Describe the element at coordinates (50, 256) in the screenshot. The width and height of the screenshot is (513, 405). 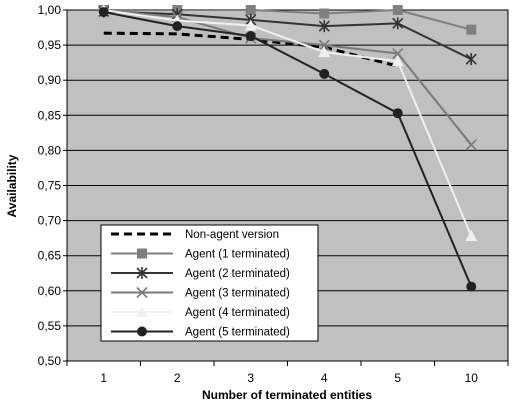
I see `y-tick-label: 0,65` at that location.